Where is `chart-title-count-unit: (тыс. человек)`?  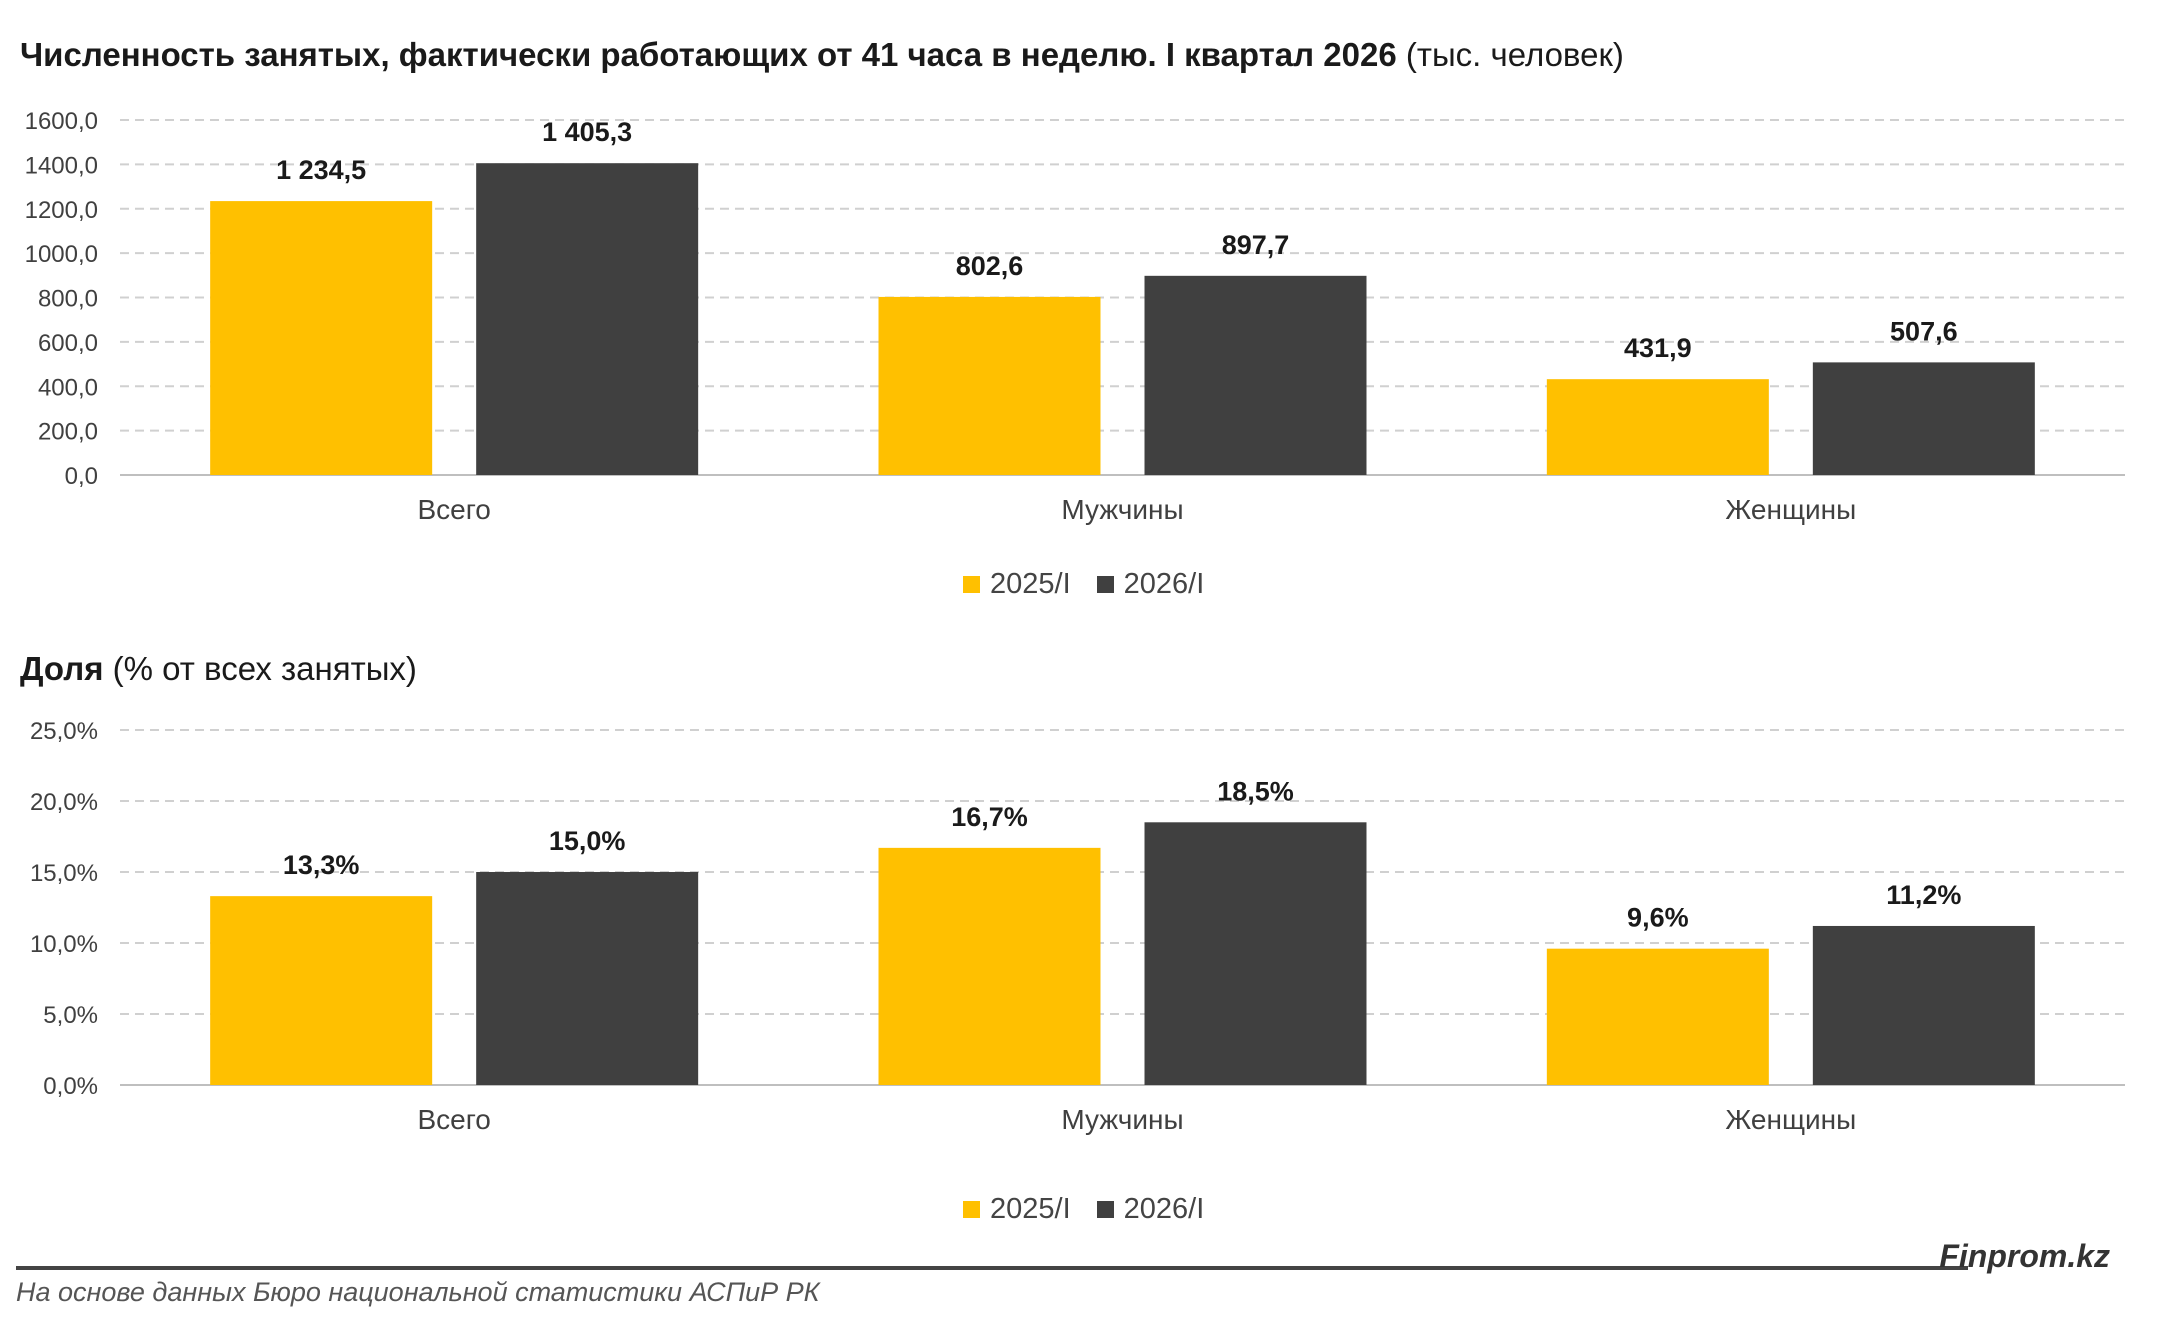 chart-title-count-unit: (тыс. человек) is located at coordinates (1510, 54).